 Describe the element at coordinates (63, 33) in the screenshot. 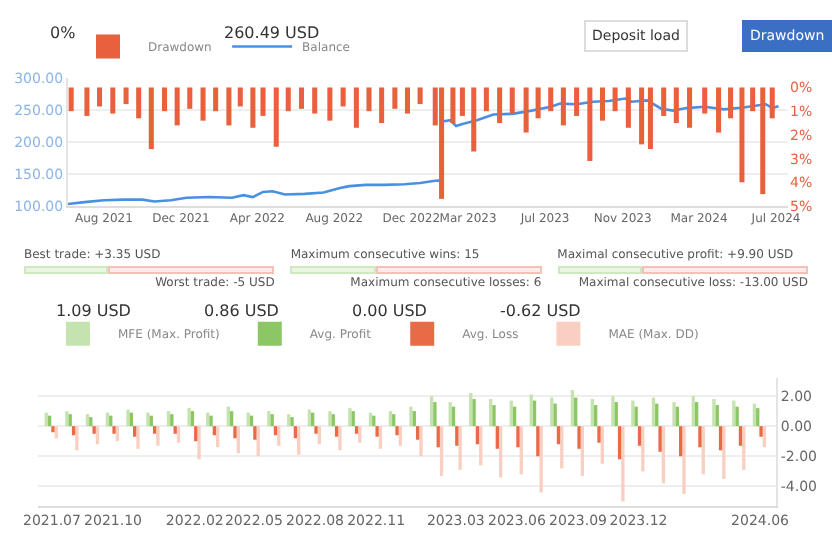

I see `text: 0%` at that location.